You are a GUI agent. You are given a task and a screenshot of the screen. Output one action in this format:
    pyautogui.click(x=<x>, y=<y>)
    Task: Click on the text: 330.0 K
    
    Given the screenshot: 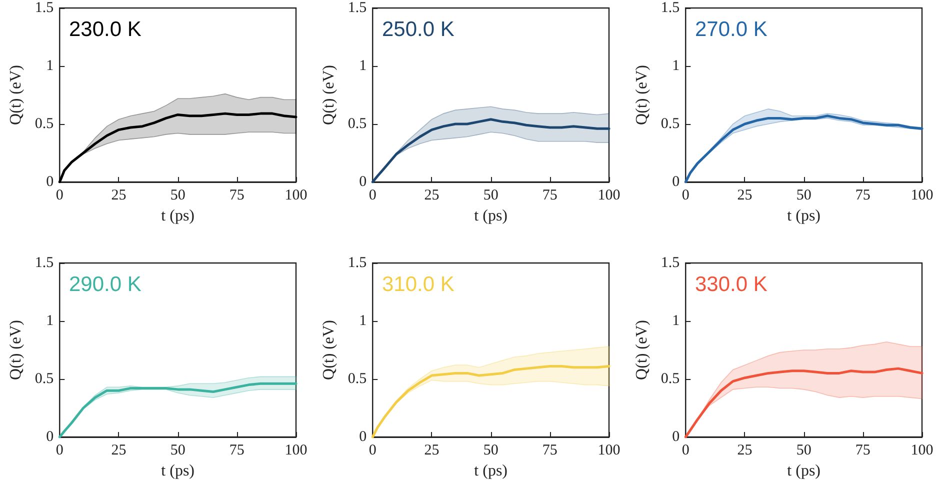 What is the action you would take?
    pyautogui.click(x=731, y=284)
    